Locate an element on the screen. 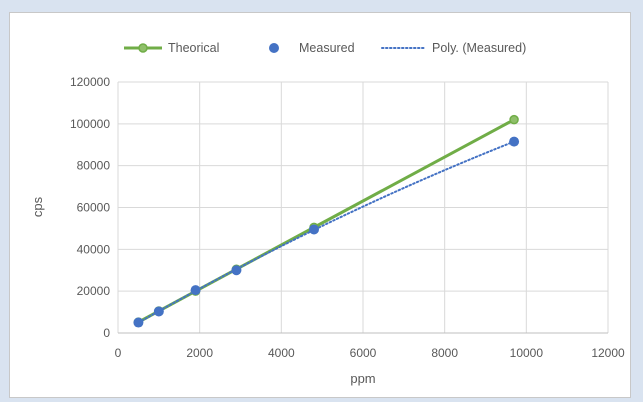 Image resolution: width=643 pixels, height=402 pixels. x-tick-label: 10000 is located at coordinates (527, 353).